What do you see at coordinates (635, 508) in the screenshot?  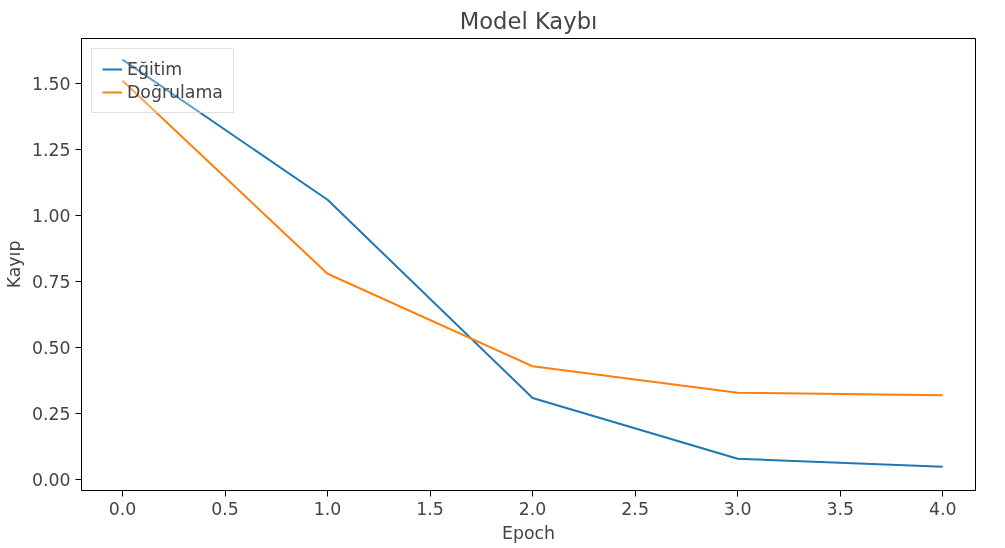 I see `x-tick-label: 2.5` at bounding box center [635, 508].